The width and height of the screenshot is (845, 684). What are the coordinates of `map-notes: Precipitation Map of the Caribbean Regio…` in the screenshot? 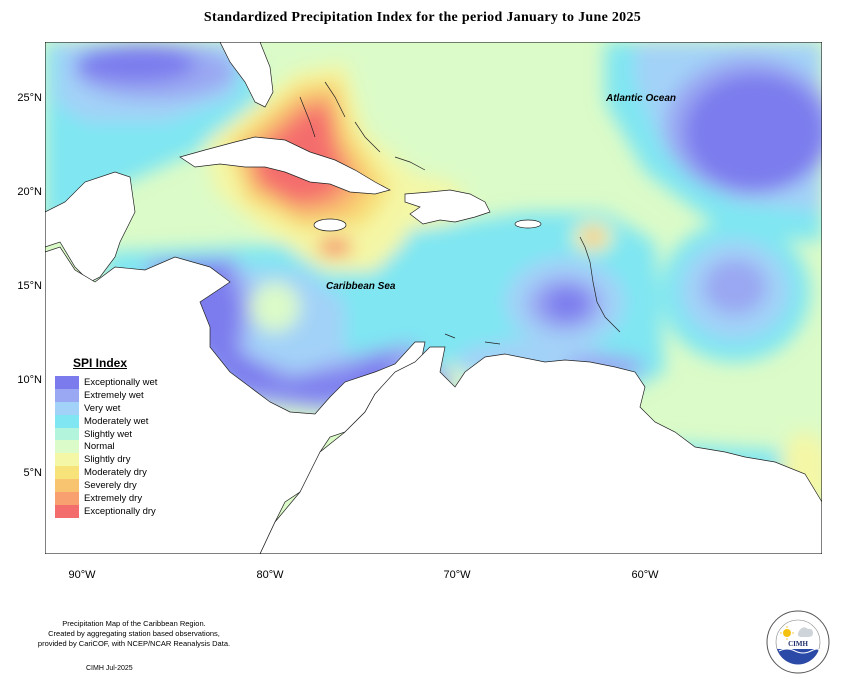 It's located at (134, 634).